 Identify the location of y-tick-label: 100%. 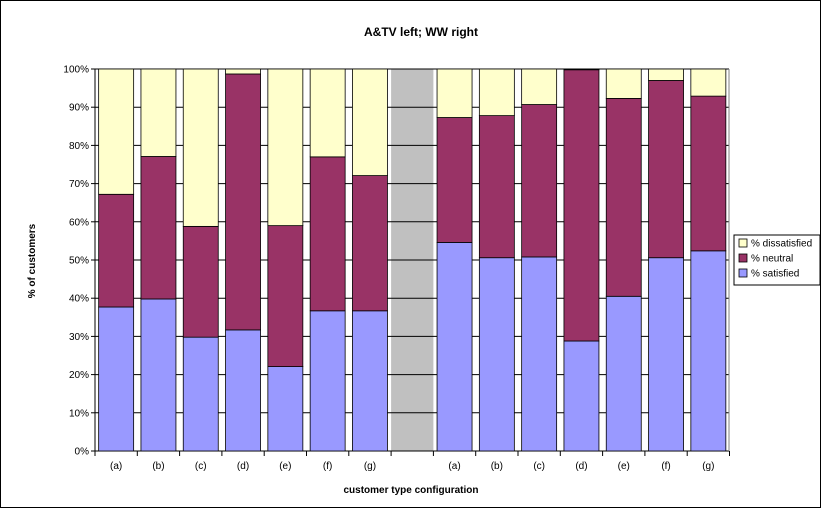
(76, 70).